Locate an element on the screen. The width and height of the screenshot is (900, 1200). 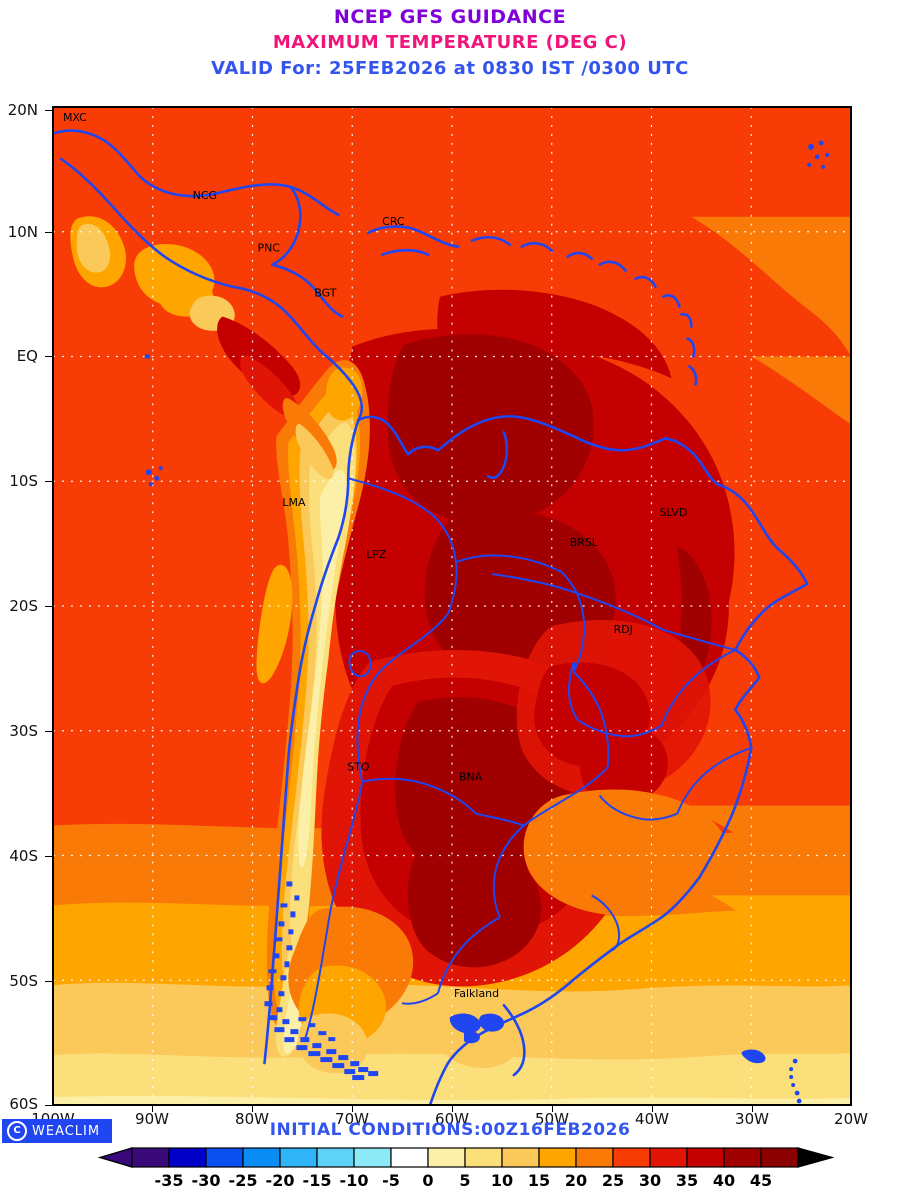
atlantic-islands is located at coordinates (818, 154).